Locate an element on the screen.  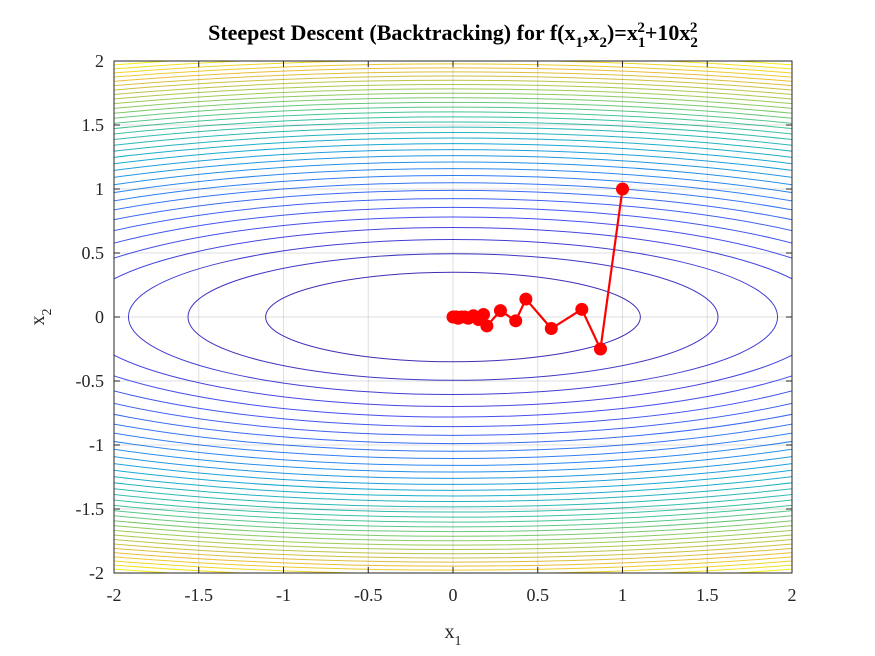
y-tick-label: 1.5 is located at coordinates (93, 125).